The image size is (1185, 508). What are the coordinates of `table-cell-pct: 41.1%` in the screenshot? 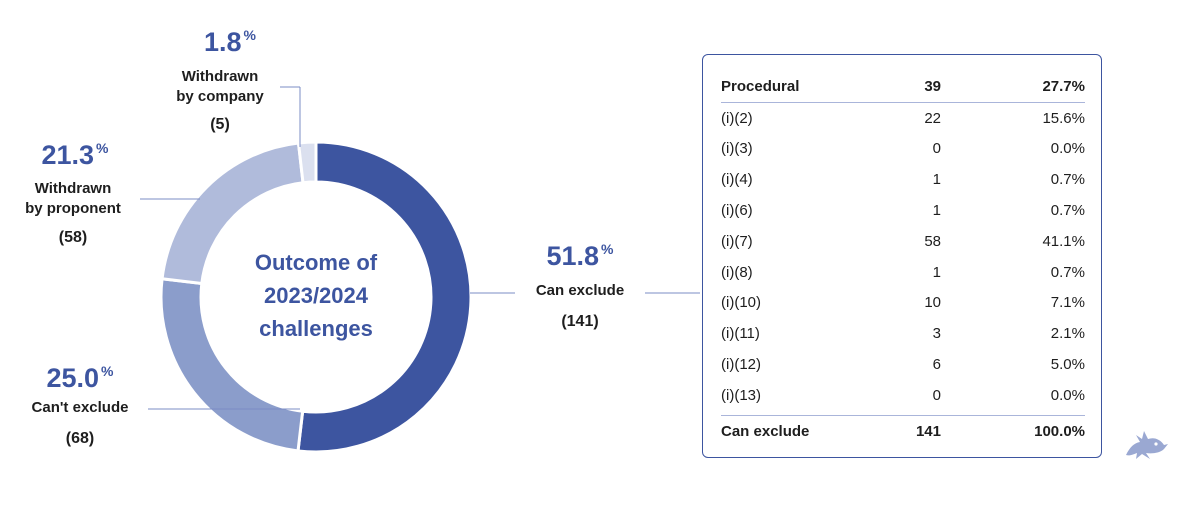 It's located at (1063, 241).